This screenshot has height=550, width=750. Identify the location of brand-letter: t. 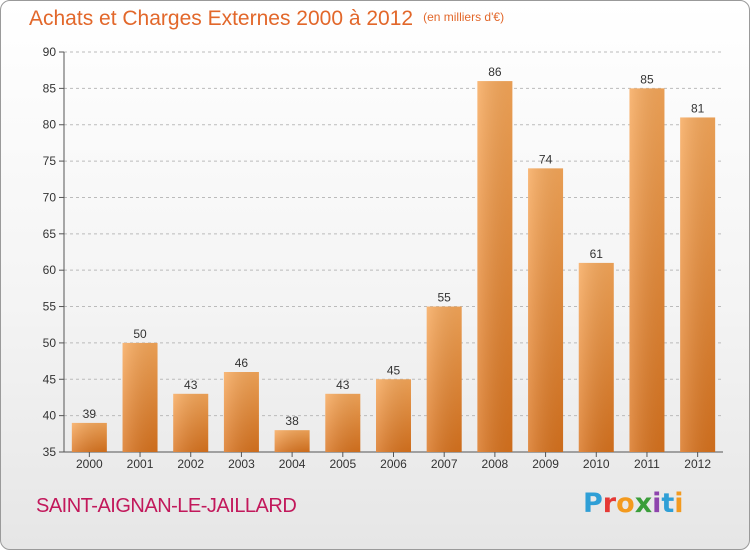
(668, 503).